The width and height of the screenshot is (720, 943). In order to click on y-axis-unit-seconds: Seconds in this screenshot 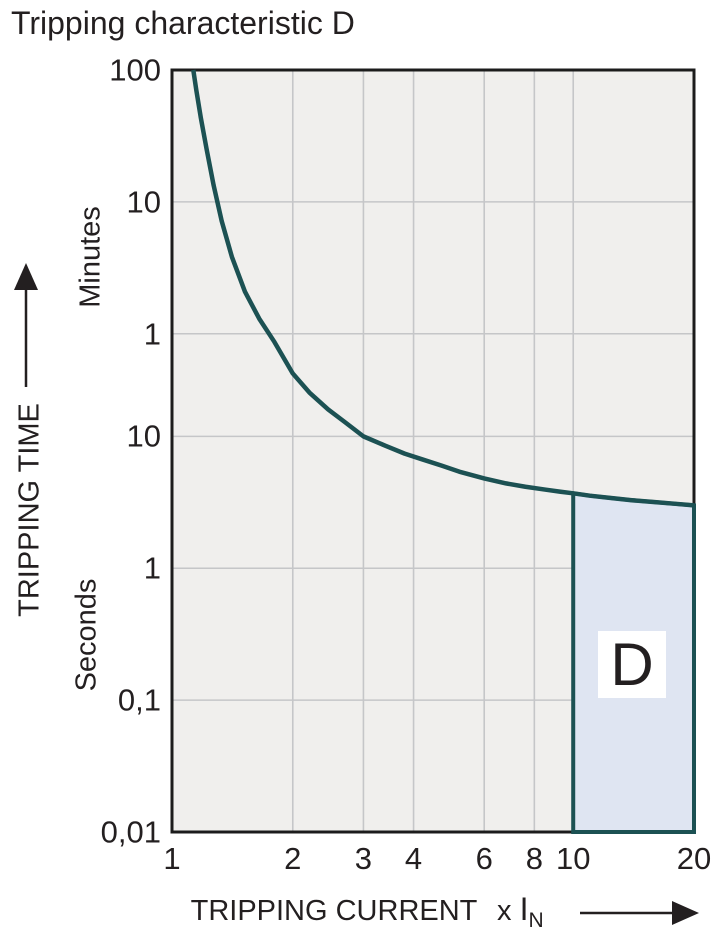, I will do `click(86, 635)`.